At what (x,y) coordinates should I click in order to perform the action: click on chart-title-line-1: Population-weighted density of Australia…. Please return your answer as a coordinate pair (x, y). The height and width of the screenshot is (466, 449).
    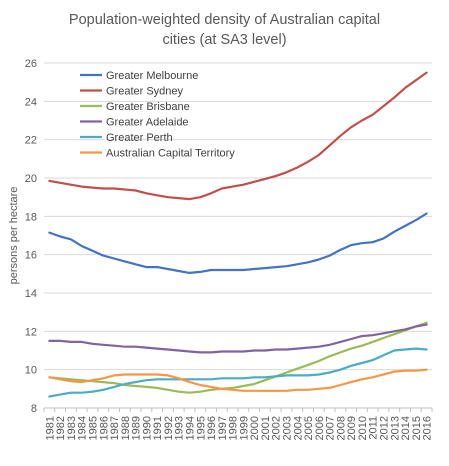
    Looking at the image, I should click on (224, 20).